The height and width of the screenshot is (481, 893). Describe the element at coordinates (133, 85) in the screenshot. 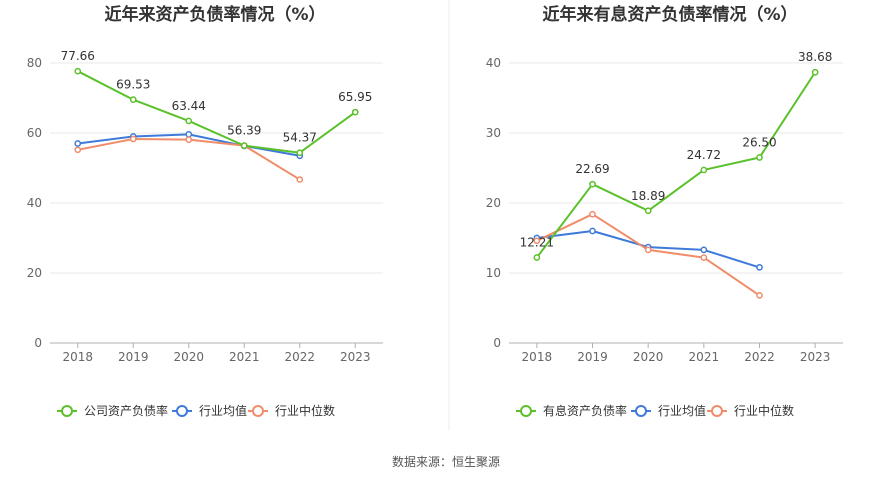

I see `data-label: 69.53` at that location.